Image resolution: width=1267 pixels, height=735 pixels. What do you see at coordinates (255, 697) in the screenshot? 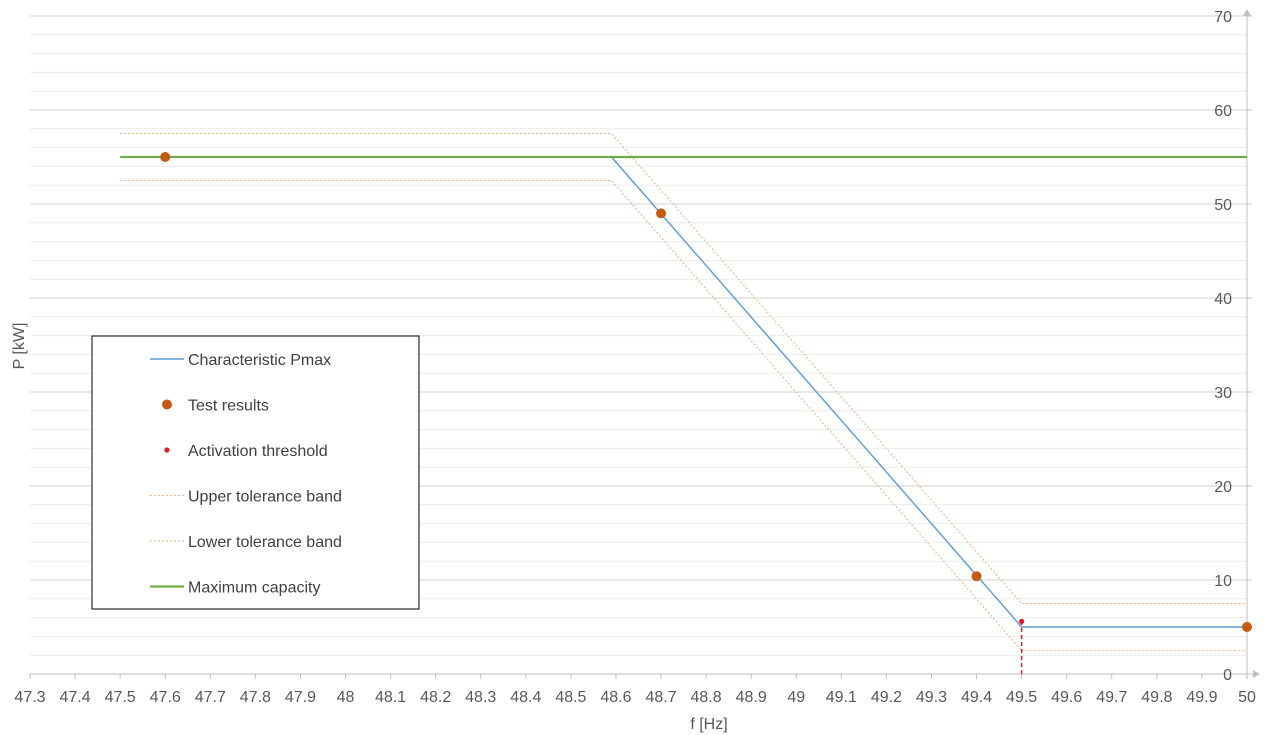
I see `x-tick-label: 47.8` at bounding box center [255, 697].